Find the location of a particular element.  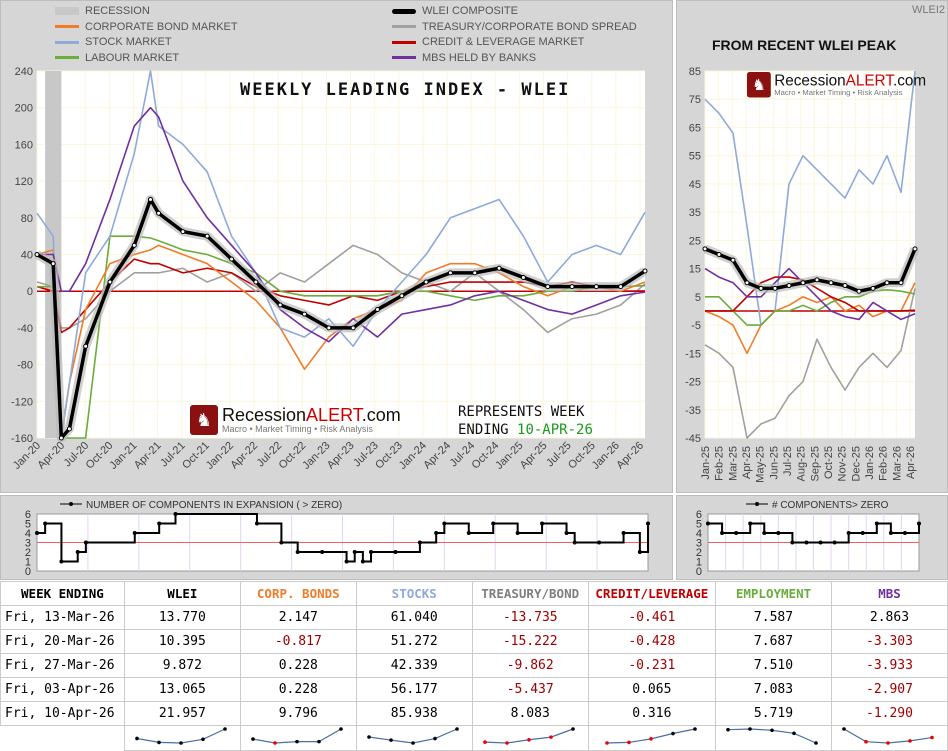

column-header-credit-leverage: CREDIT/LEVERAGE is located at coordinates (652, 593).